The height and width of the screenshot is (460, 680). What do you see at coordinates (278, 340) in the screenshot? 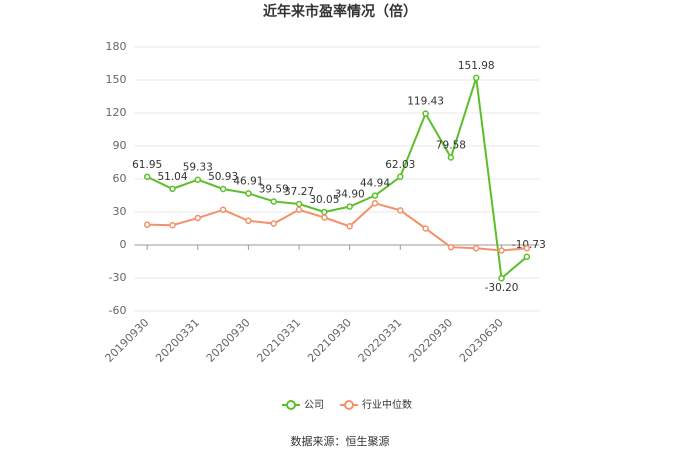
I see `x-tick-label: 20210331` at bounding box center [278, 340].